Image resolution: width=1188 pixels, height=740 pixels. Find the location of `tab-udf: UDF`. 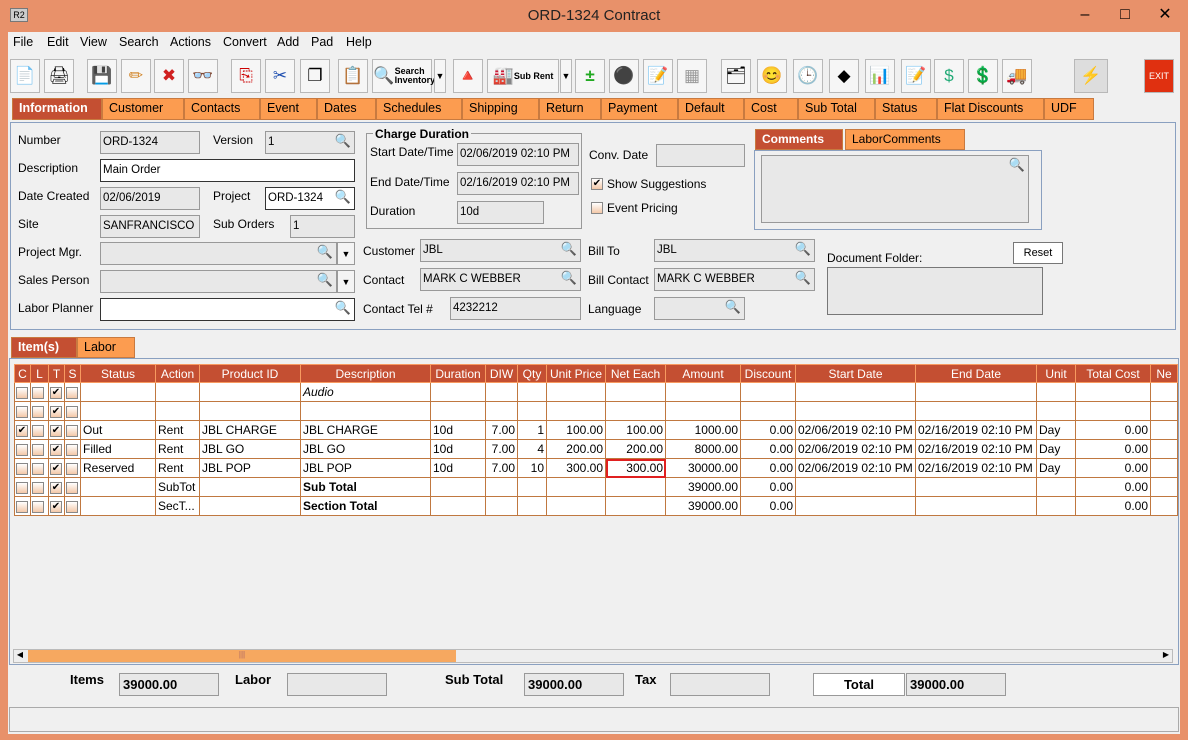

tab-udf: UDF is located at coordinates (1069, 109).